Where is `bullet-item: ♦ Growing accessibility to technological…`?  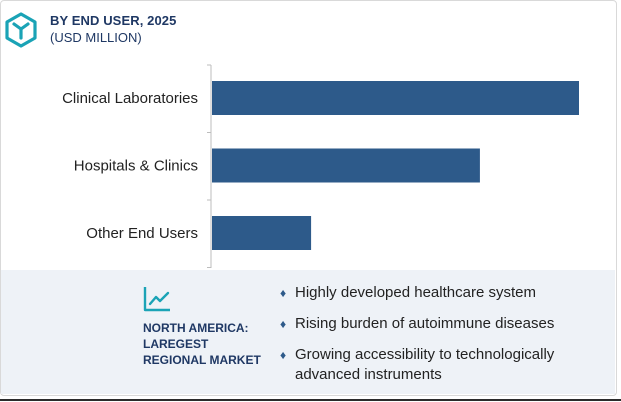 bullet-item: ♦ Growing accessibility to technological… is located at coordinates (440, 365).